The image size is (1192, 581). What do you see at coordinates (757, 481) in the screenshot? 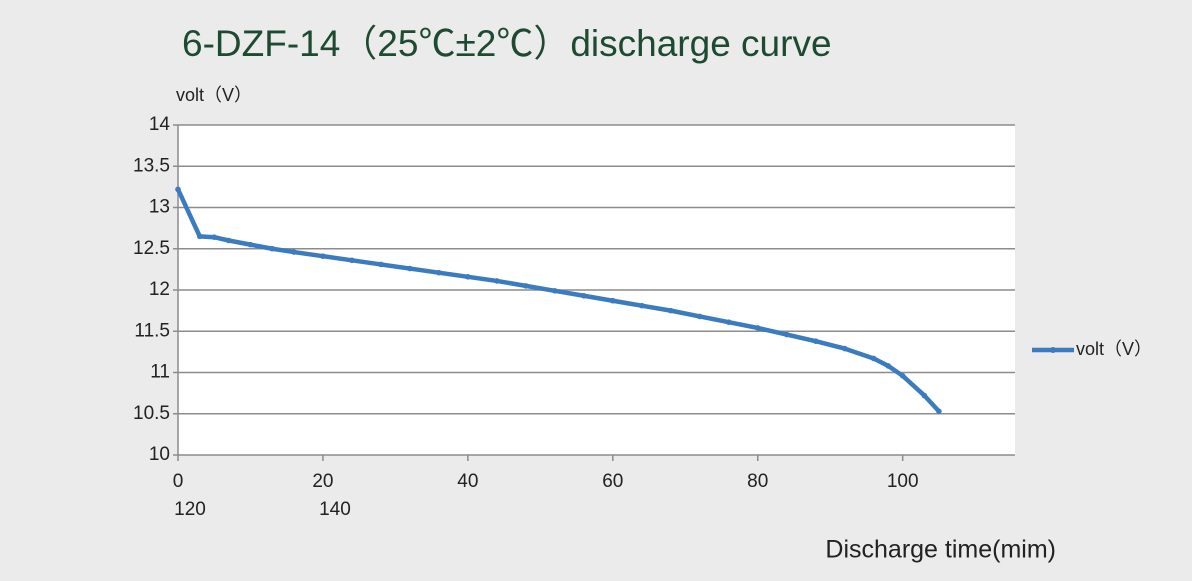
I see `x-tick-label: 80` at bounding box center [757, 481].